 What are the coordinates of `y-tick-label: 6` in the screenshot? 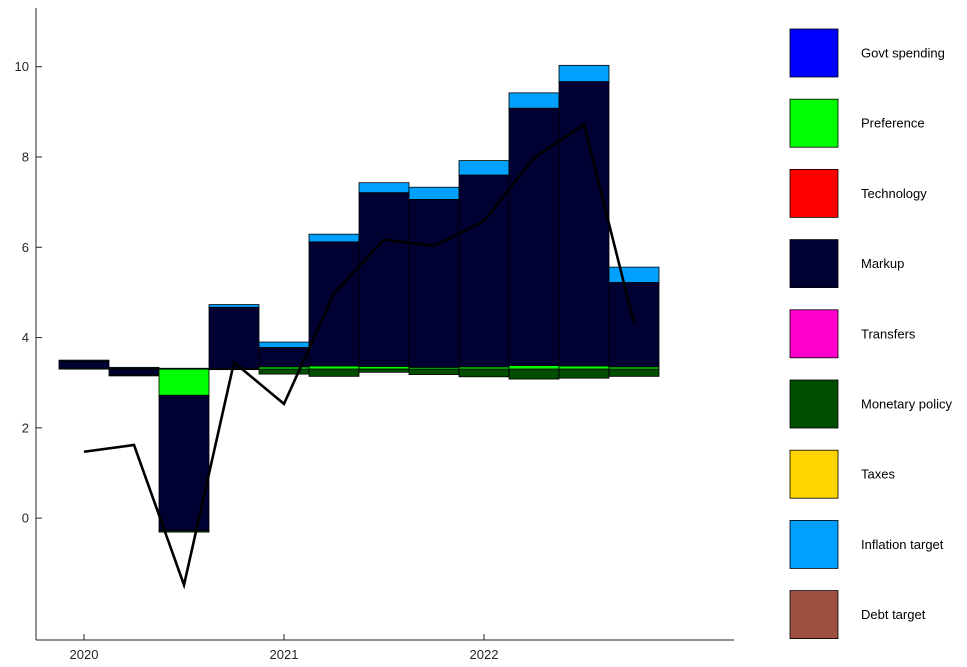 It's located at (25, 247).